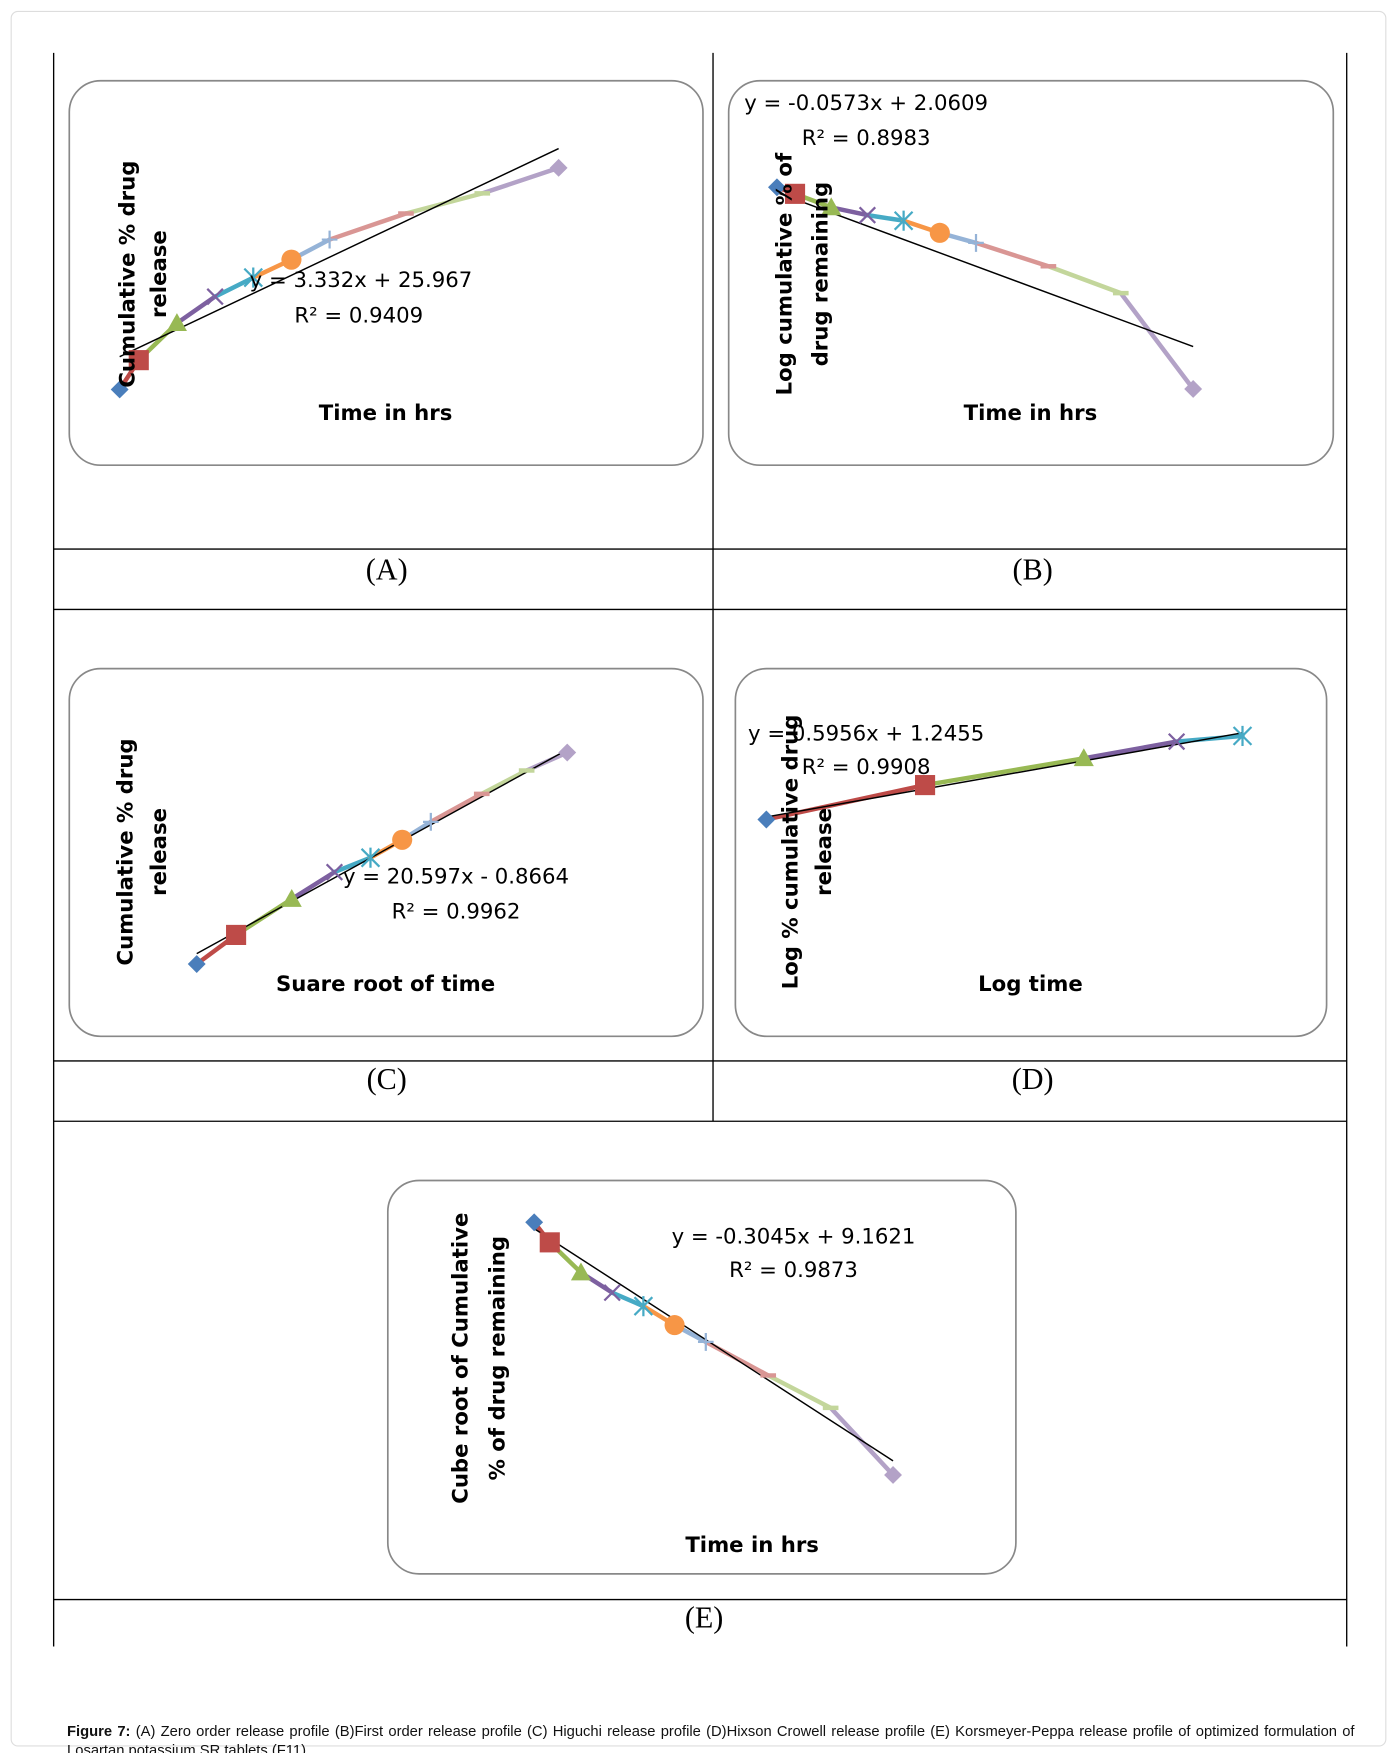  Describe the element at coordinates (358, 316) in the screenshot. I see `r-squared: R² = 0.9409` at that location.